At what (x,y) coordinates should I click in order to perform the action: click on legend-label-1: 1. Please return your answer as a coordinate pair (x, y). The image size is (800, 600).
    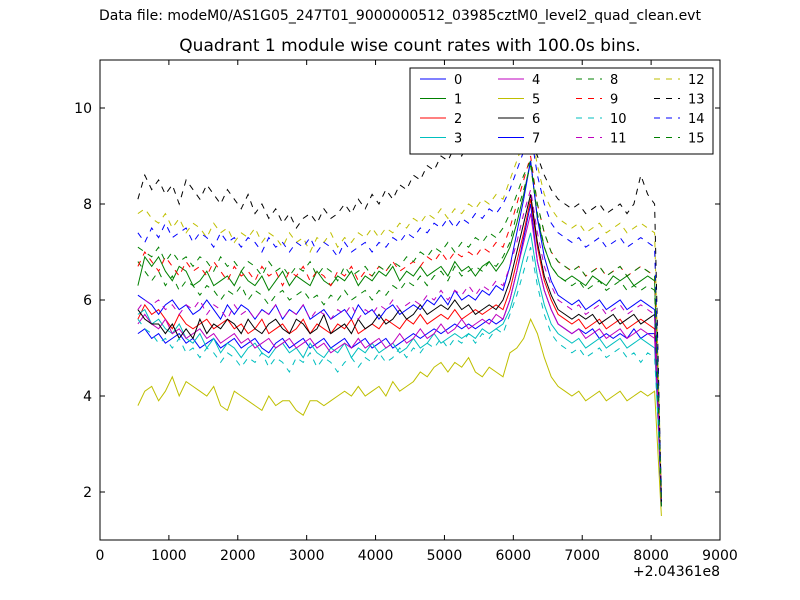
    Looking at the image, I should click on (458, 100).